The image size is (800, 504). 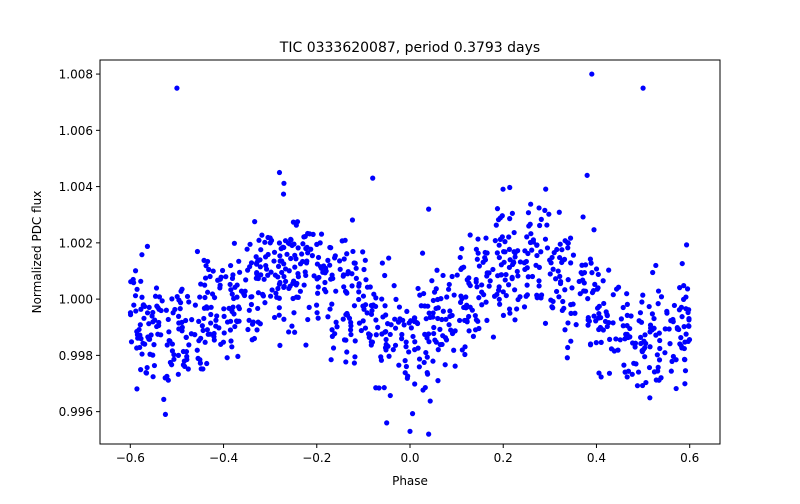 What do you see at coordinates (37, 252) in the screenshot?
I see `y-axis-label: Normalized PDC flux` at bounding box center [37, 252].